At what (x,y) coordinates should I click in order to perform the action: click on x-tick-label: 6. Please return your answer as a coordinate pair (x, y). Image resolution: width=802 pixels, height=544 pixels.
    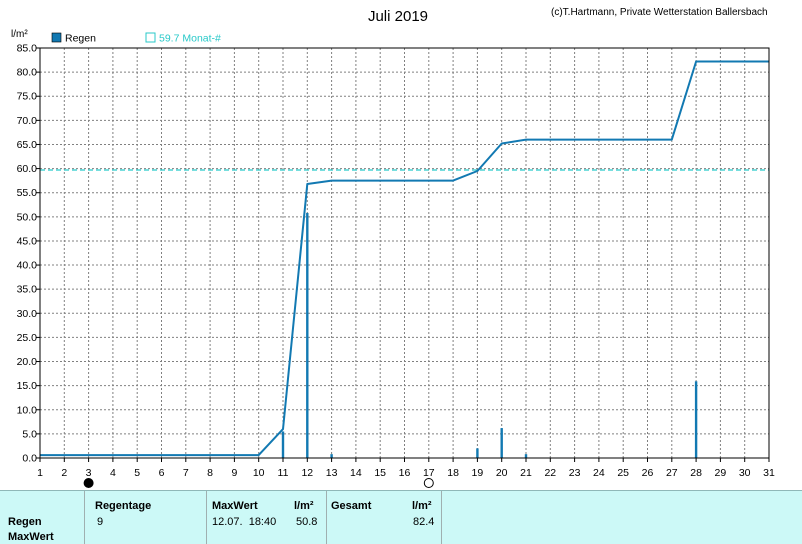
    Looking at the image, I should click on (162, 473).